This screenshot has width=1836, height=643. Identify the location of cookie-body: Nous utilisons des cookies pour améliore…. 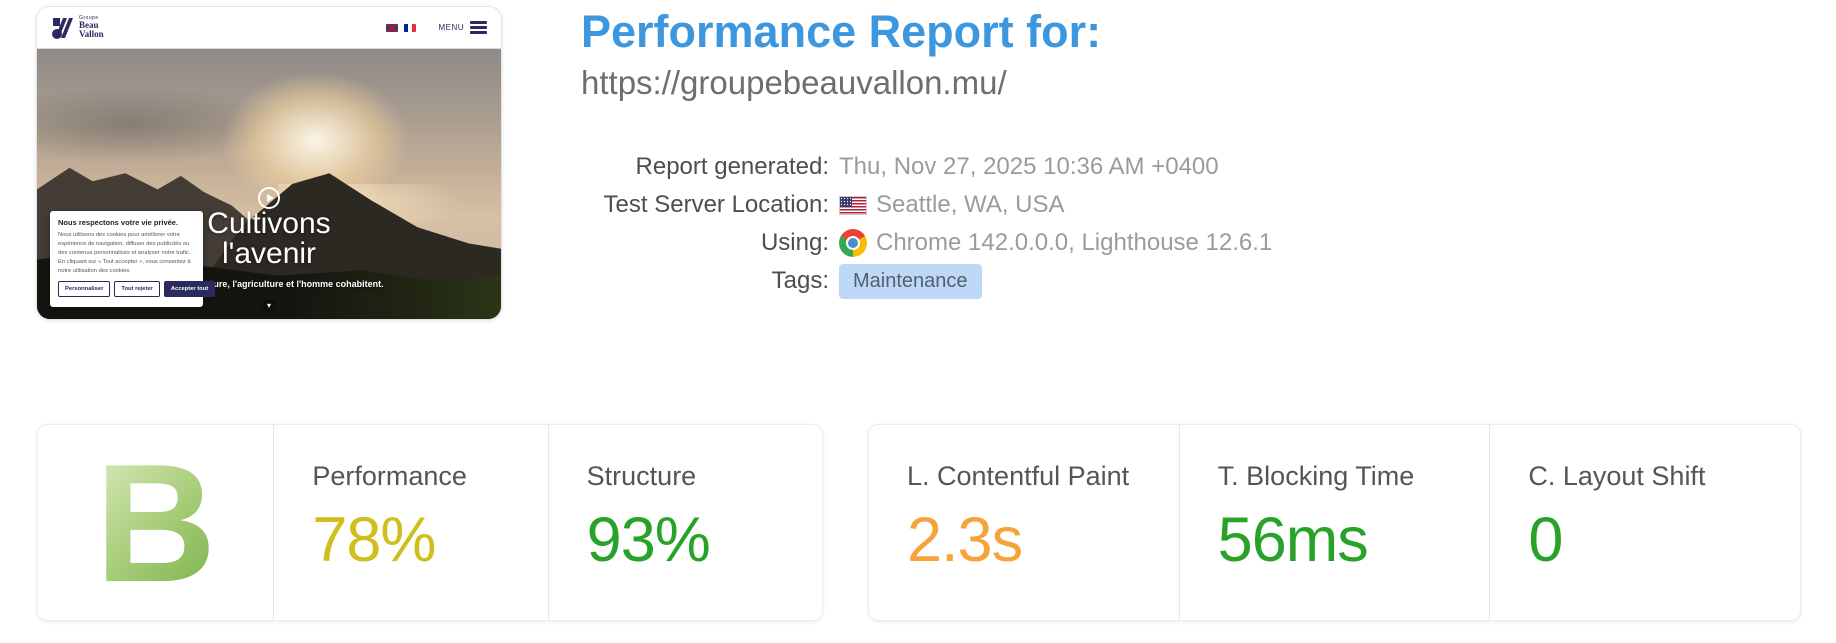
(124, 253).